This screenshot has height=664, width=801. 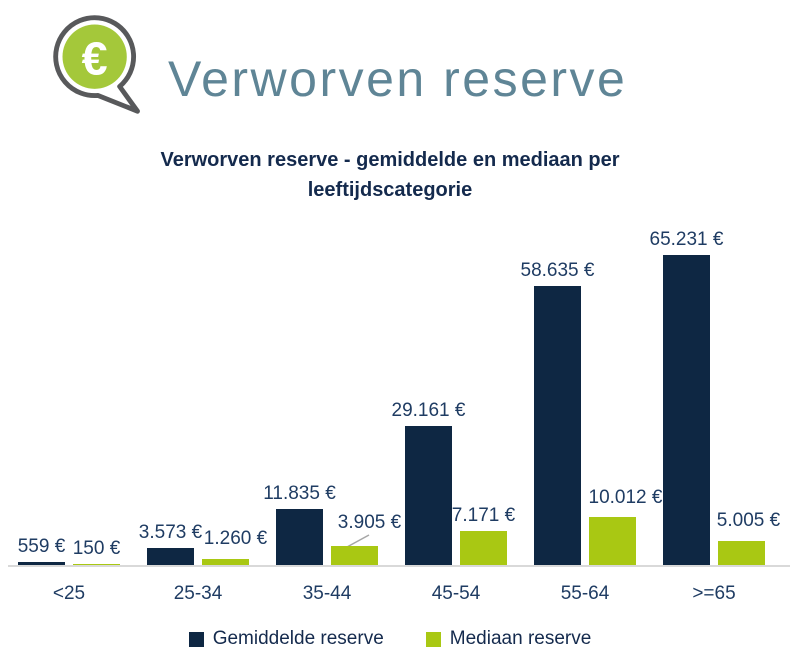 What do you see at coordinates (714, 593) in the screenshot?
I see `x-axis-label->=65: >=65` at bounding box center [714, 593].